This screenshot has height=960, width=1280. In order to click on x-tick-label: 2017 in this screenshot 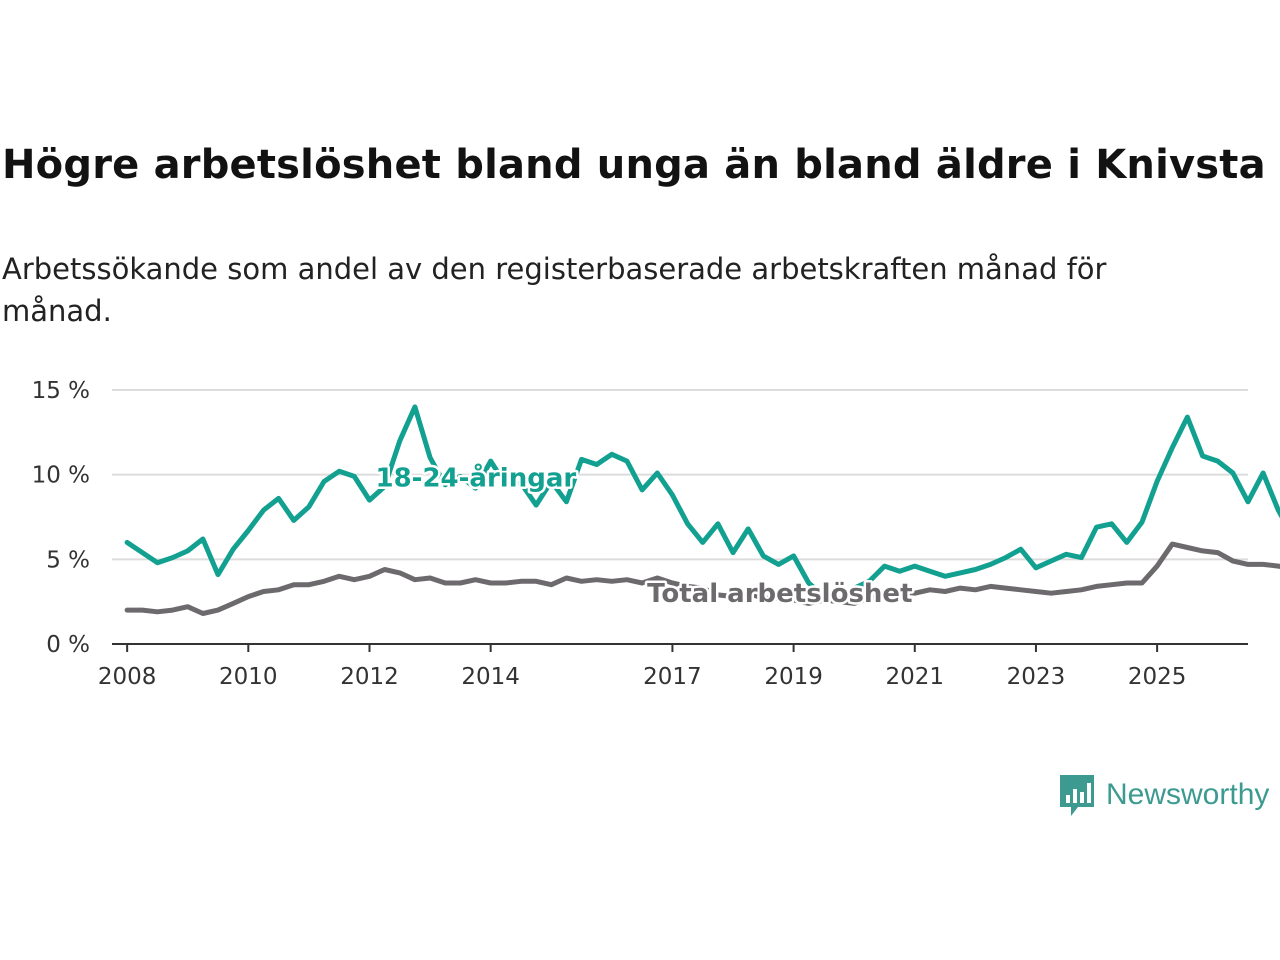, I will do `click(672, 677)`.